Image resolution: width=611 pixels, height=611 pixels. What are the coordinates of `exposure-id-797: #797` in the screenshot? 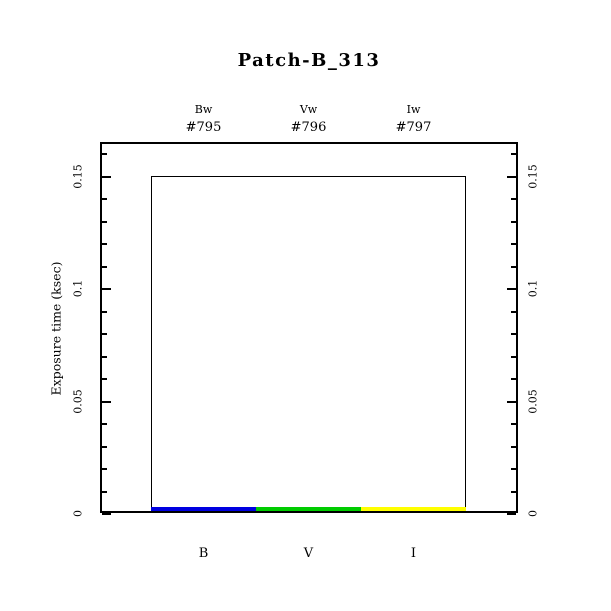 It's located at (413, 127).